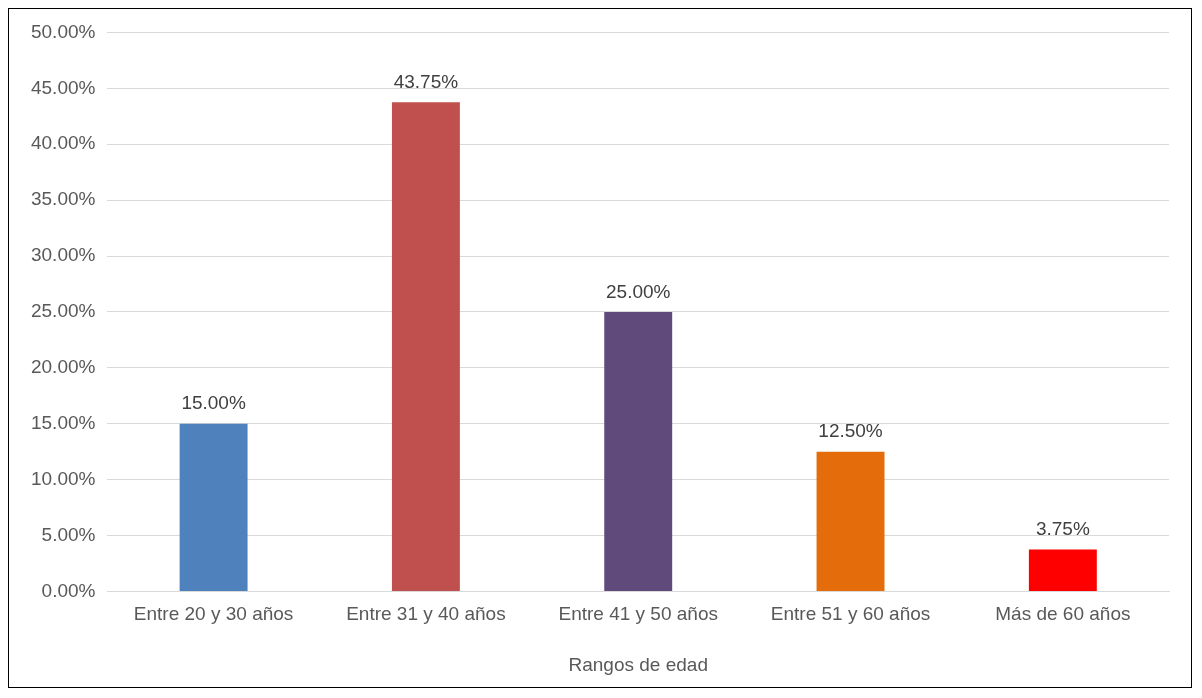 This screenshot has height=698, width=1202. Describe the element at coordinates (63, 31) in the screenshot. I see `y-tick-label: 50.00%` at that location.